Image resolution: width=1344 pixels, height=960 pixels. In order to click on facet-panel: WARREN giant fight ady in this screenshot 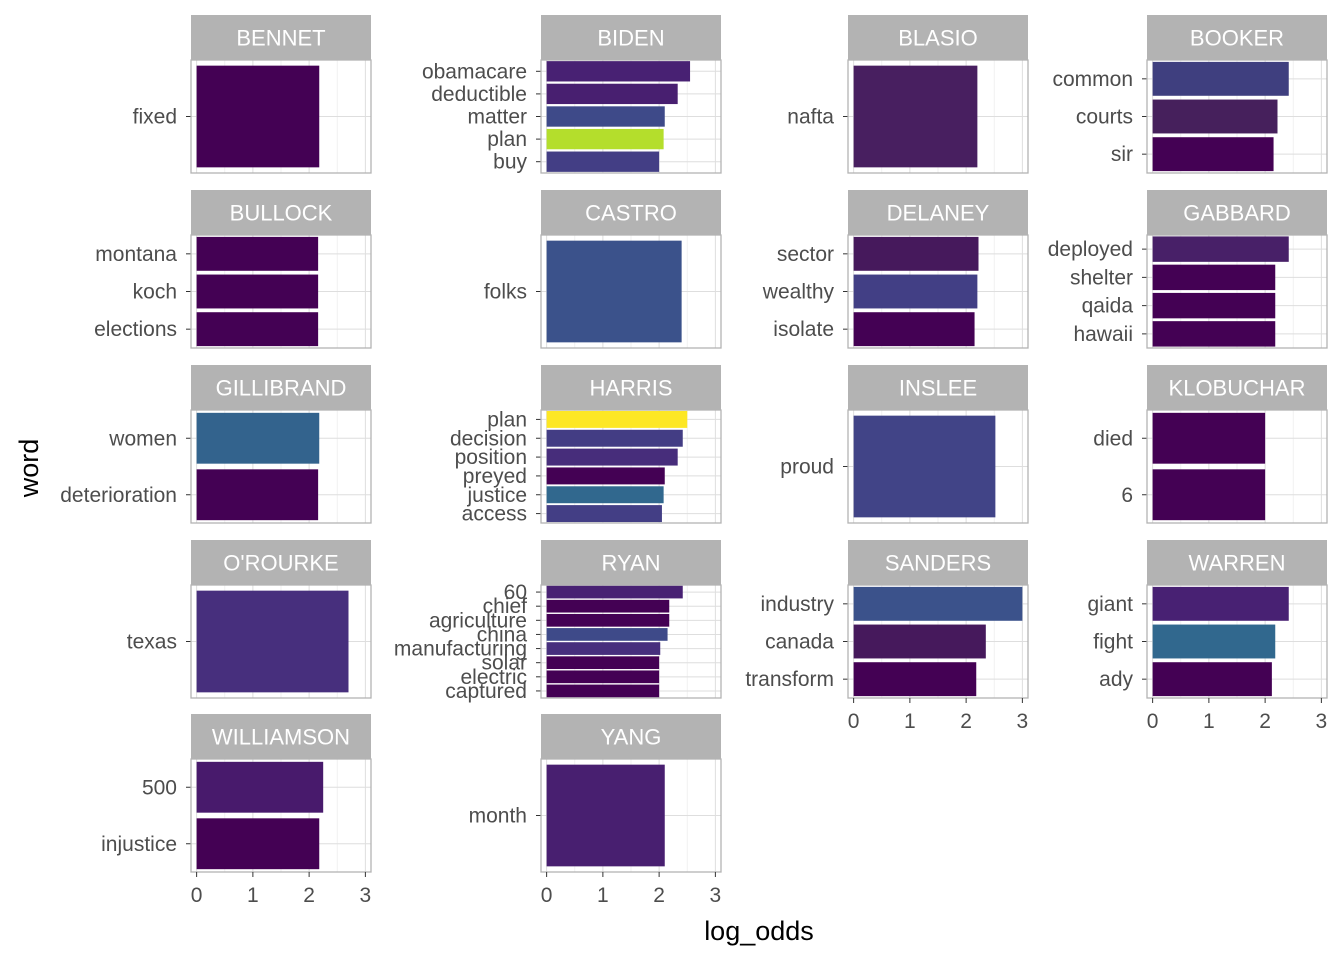, I will do `click(1207, 619)`.